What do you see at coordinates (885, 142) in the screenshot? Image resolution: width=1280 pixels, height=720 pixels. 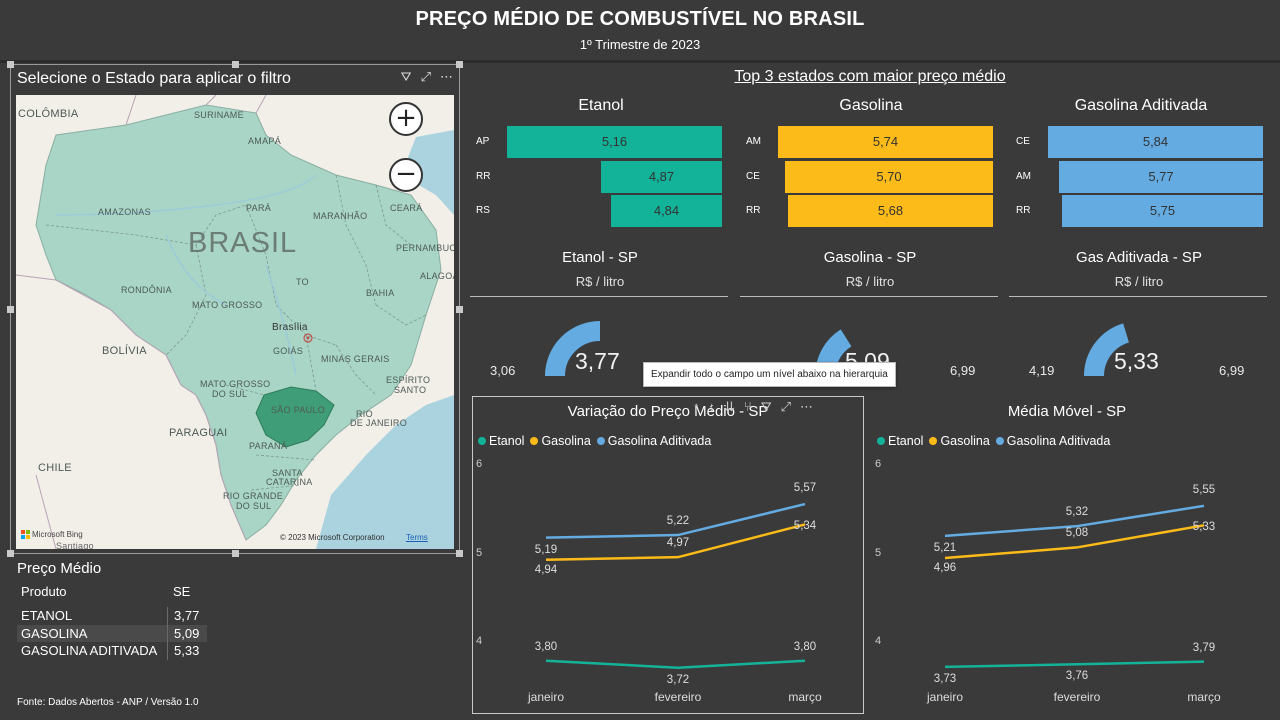 I see `top3-bar: 5,74` at bounding box center [885, 142].